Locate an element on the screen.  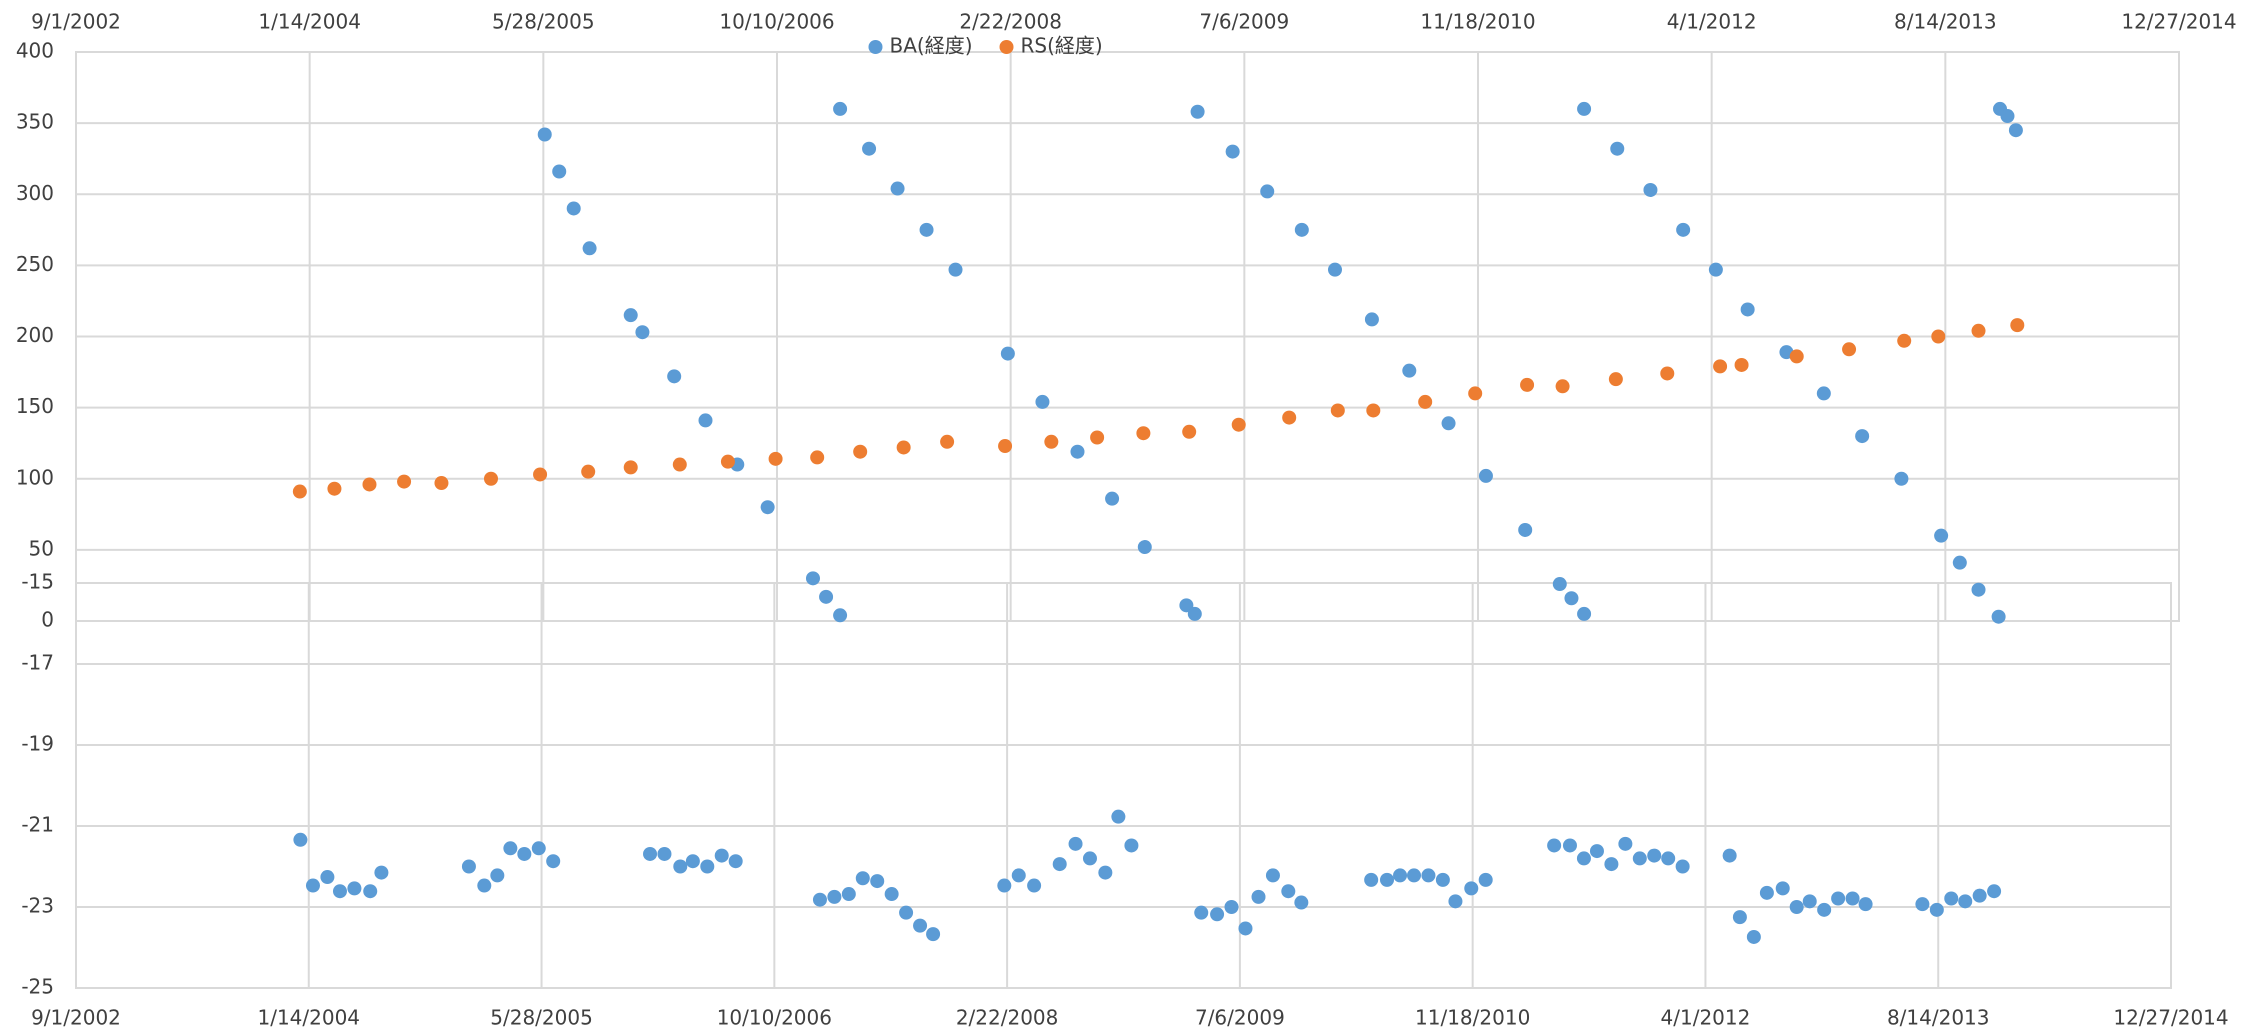
x-tick-label: 8/14/2013 is located at coordinates (1945, 22).